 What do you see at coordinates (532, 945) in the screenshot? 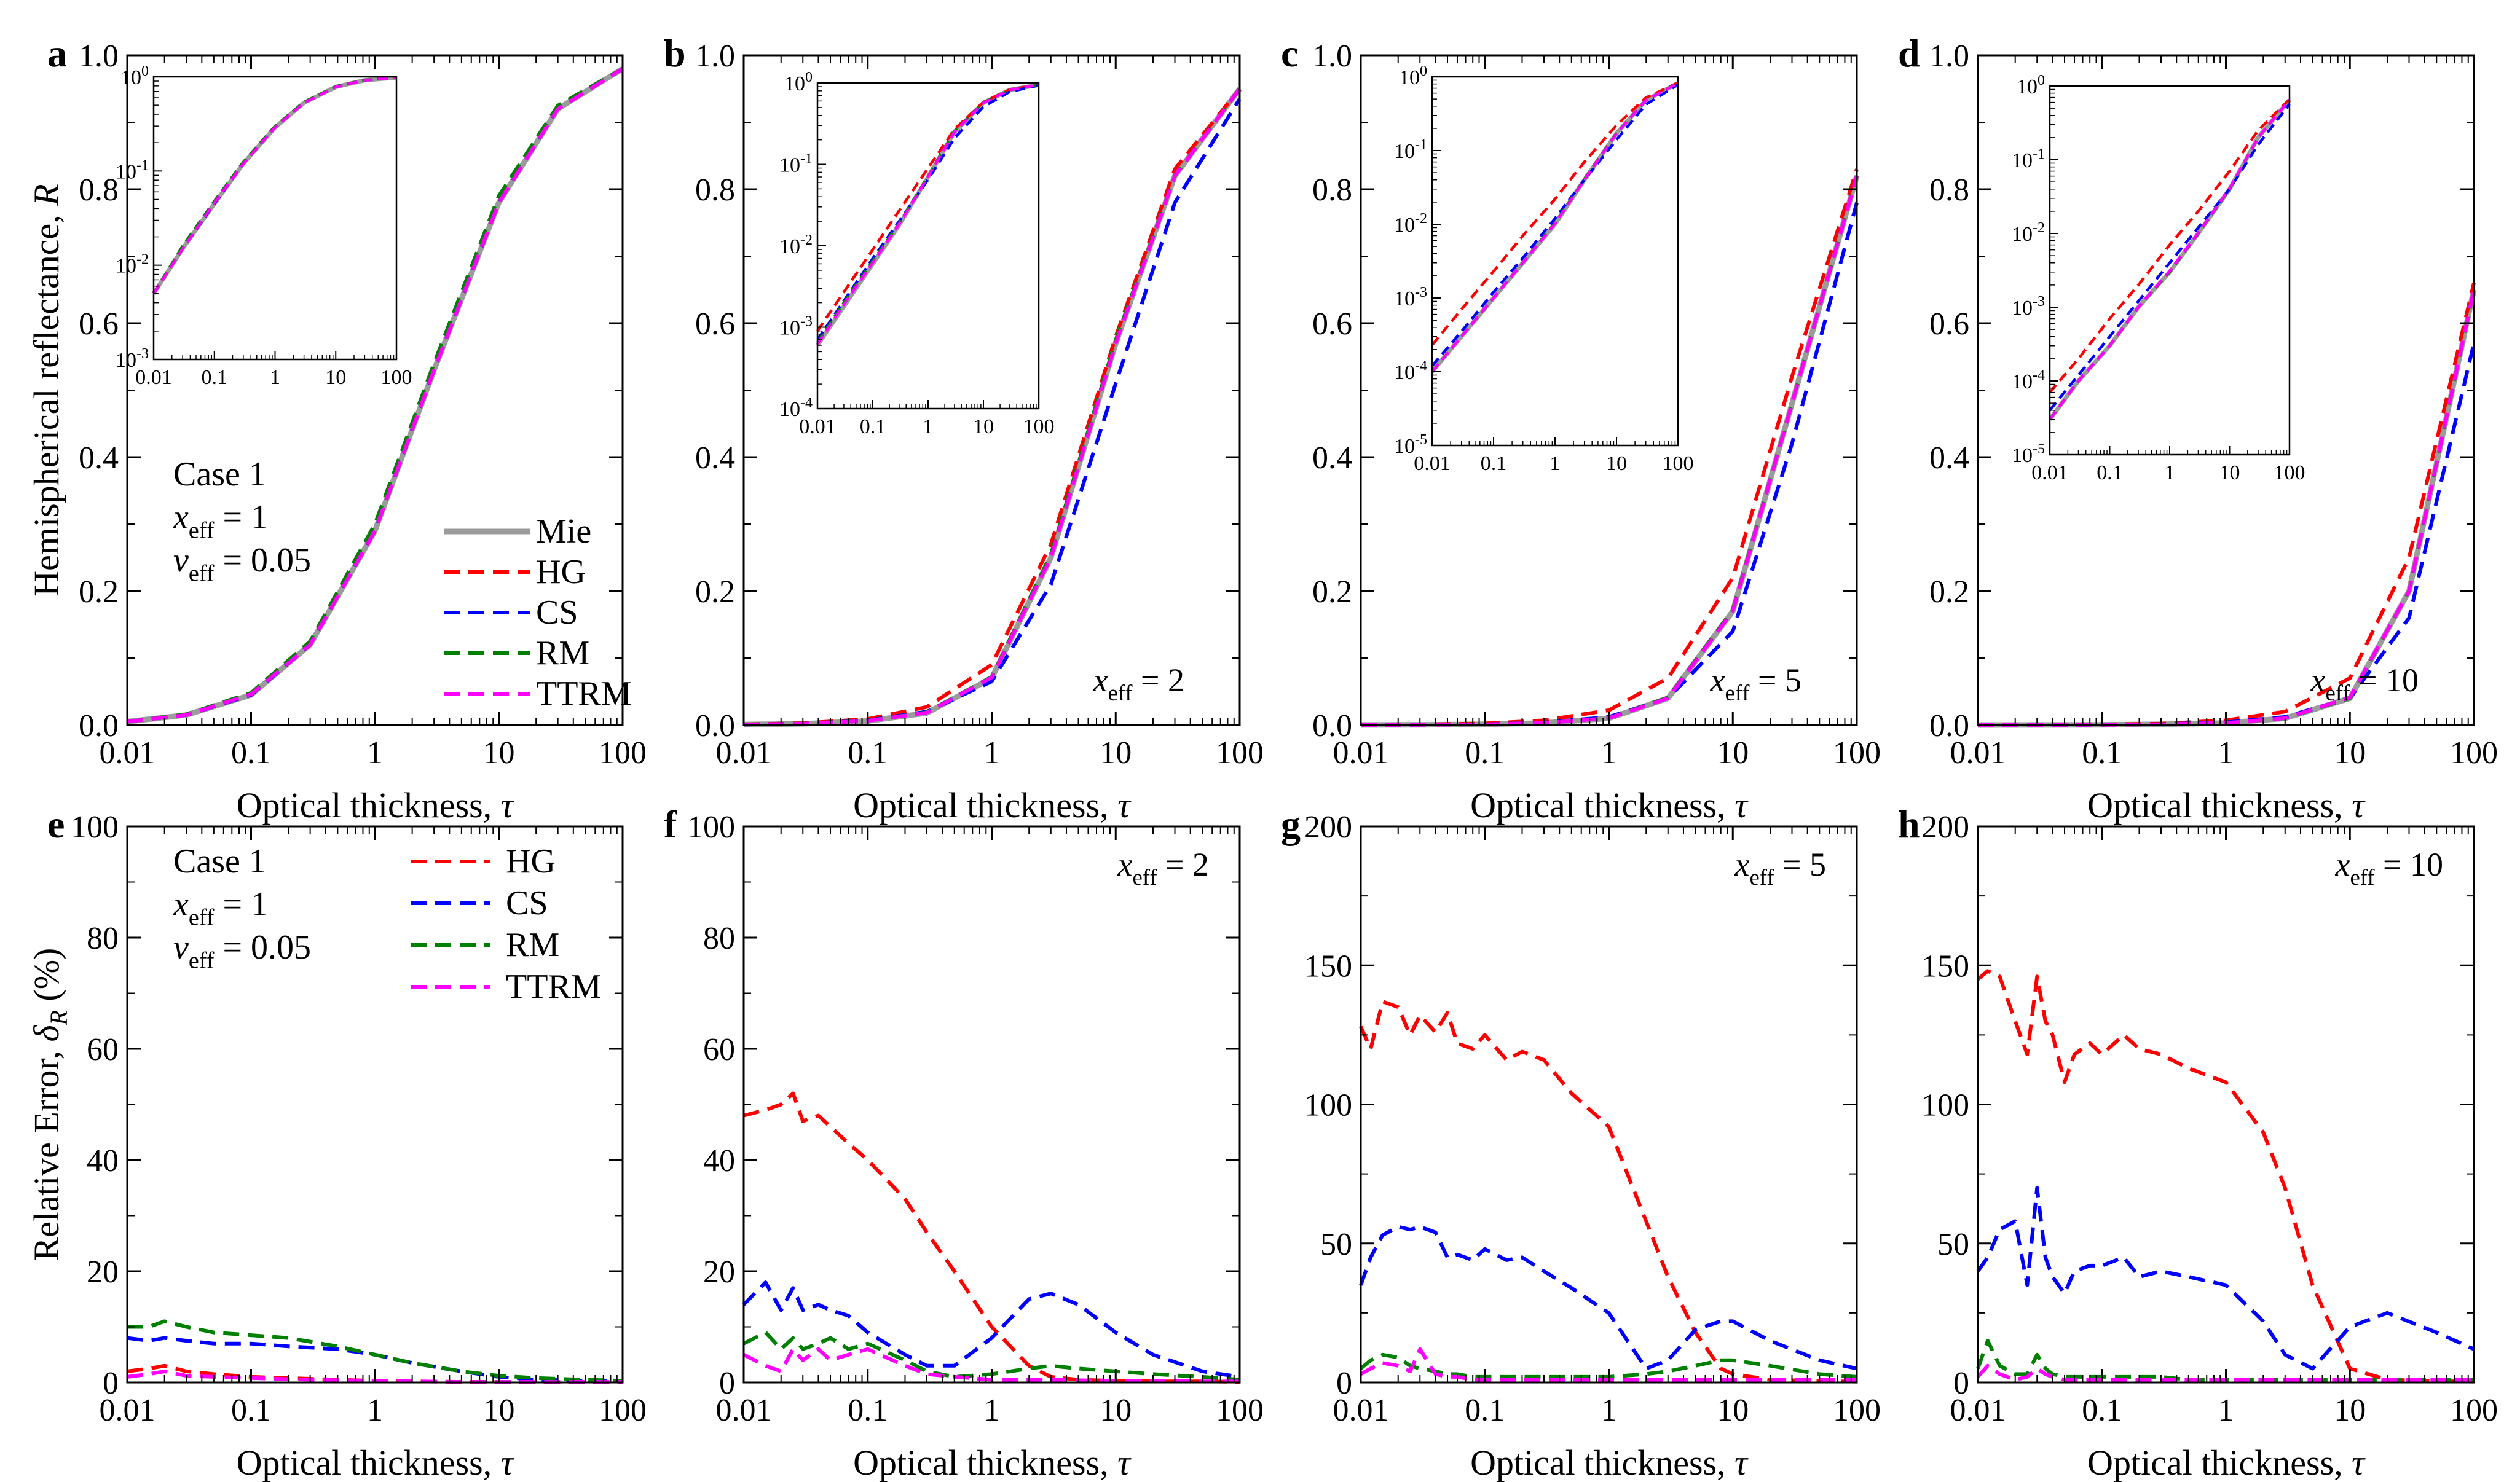
I see `legend-label-rm: RM` at bounding box center [532, 945].